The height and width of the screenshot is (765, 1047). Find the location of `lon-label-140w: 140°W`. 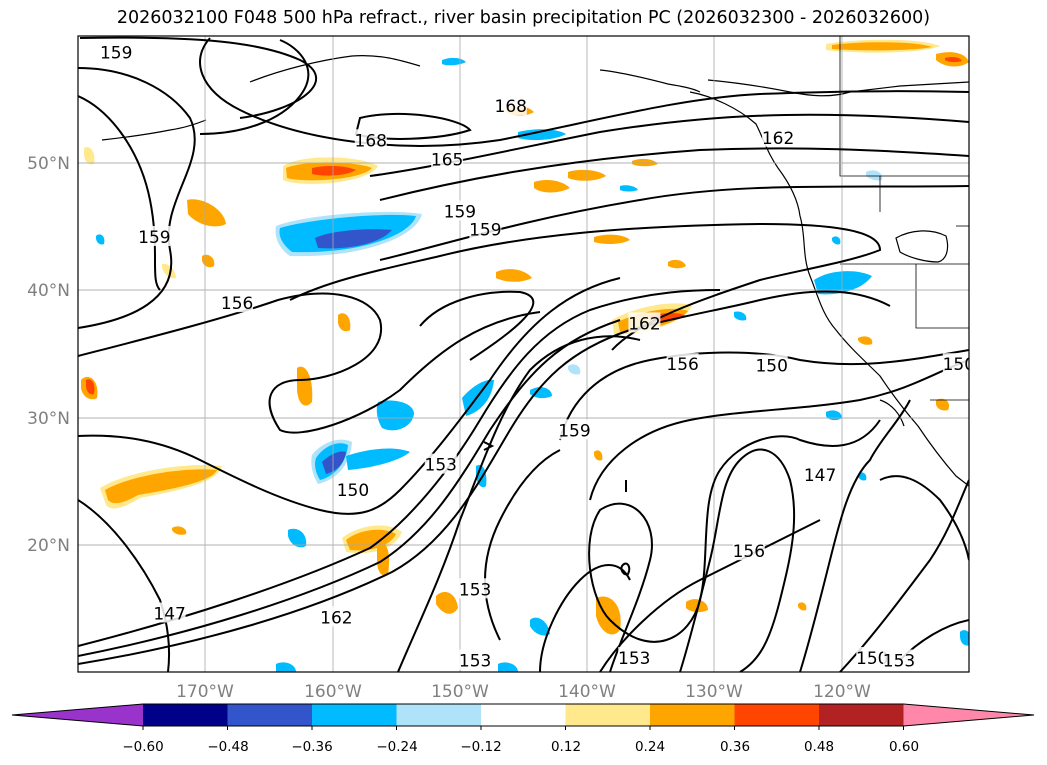

lon-label-140w: 140°W is located at coordinates (587, 692).